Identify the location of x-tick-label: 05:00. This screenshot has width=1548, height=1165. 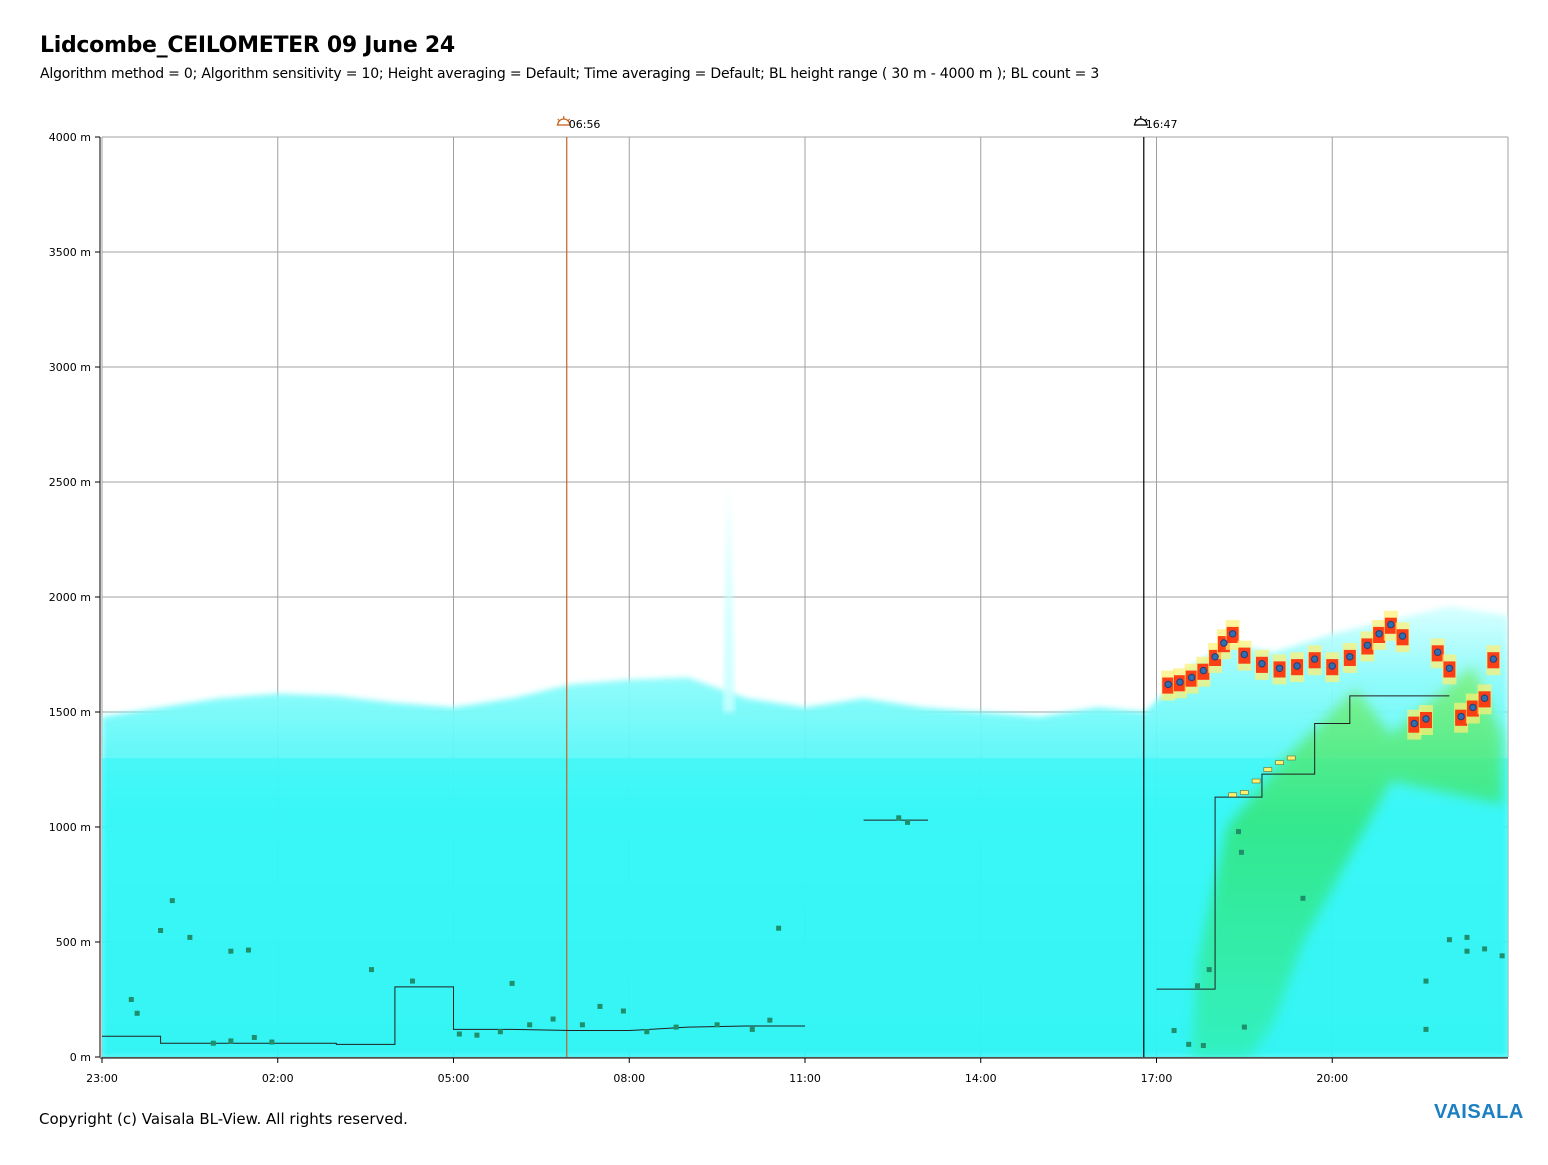
(454, 1078).